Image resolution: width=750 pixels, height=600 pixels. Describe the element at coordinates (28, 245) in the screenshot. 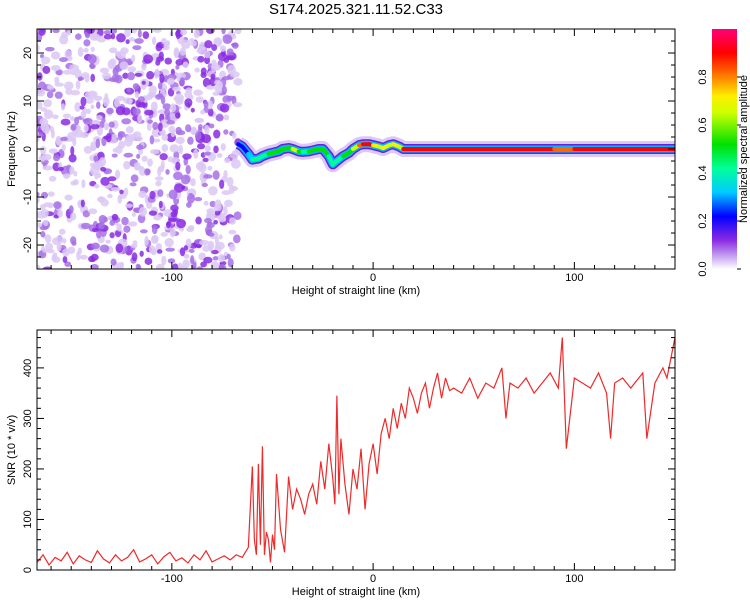

I see `spectrogram-y-tick-label: -20` at that location.